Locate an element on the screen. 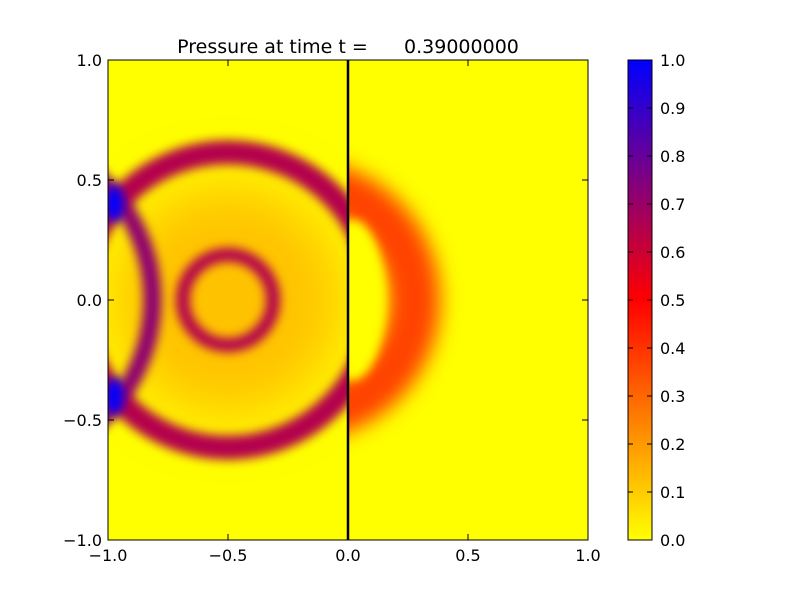  x-tick-label: −0.5 is located at coordinates (228, 555).